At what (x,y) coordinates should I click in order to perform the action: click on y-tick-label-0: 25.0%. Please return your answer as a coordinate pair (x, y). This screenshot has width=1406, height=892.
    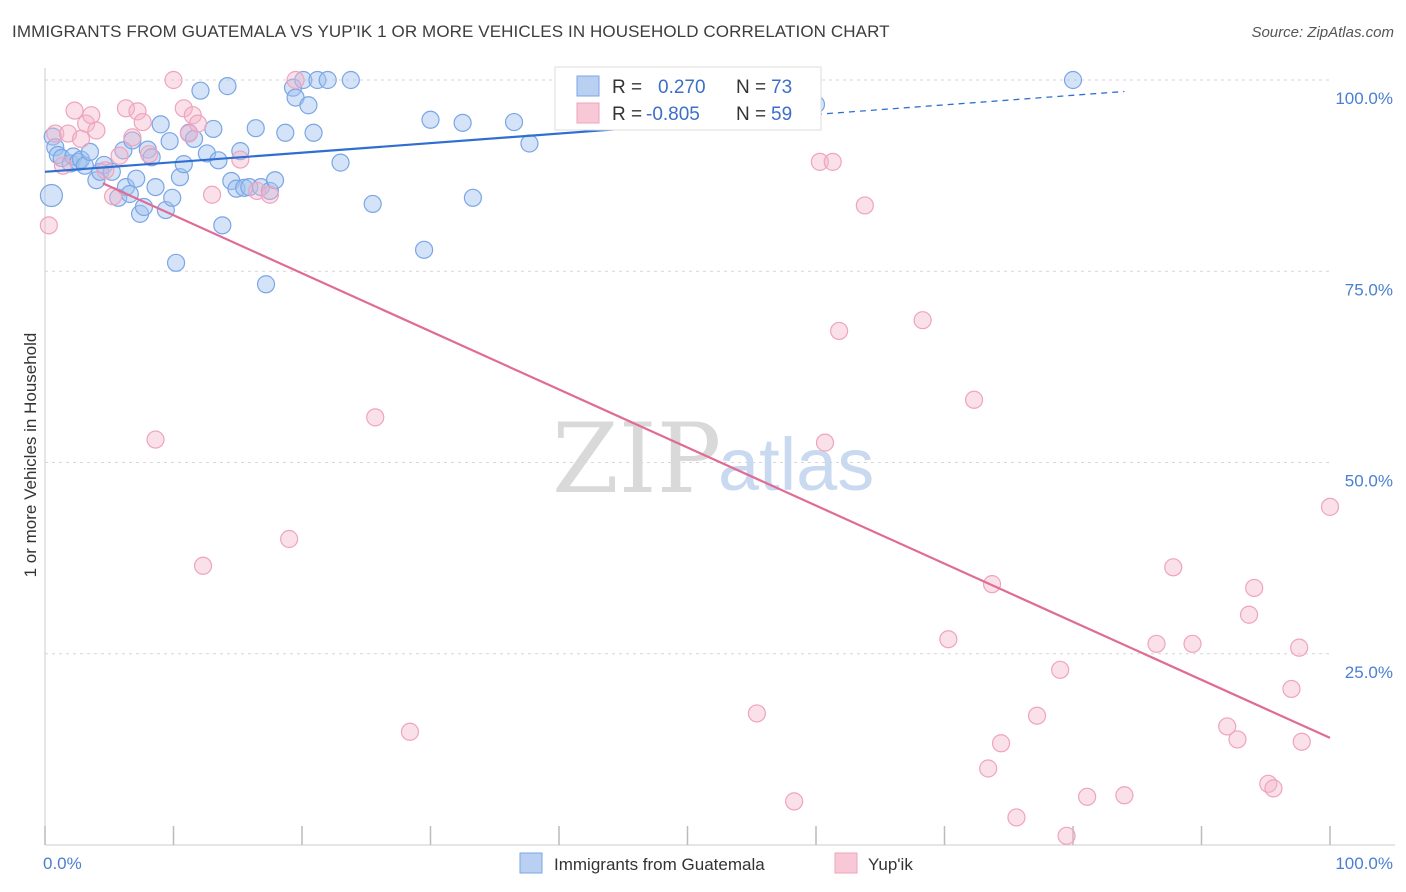
    Looking at the image, I should click on (1369, 672).